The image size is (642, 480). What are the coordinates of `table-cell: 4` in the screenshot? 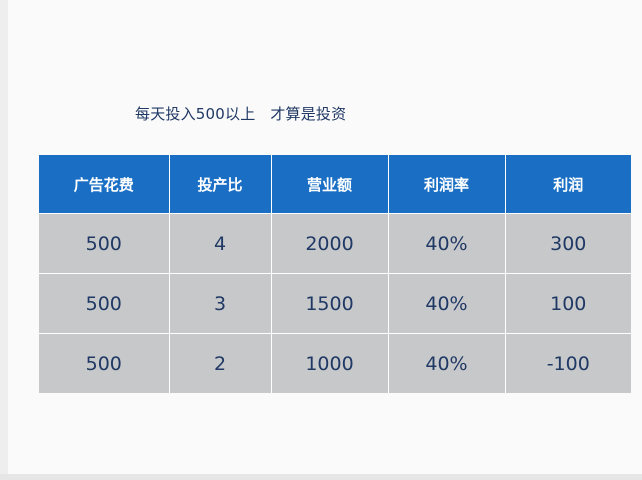 It's located at (220, 243).